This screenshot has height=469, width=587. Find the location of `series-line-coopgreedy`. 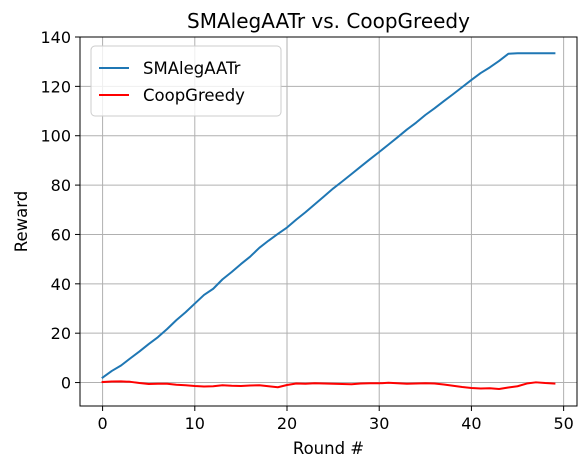

series-line-coopgreedy is located at coordinates (328, 385).